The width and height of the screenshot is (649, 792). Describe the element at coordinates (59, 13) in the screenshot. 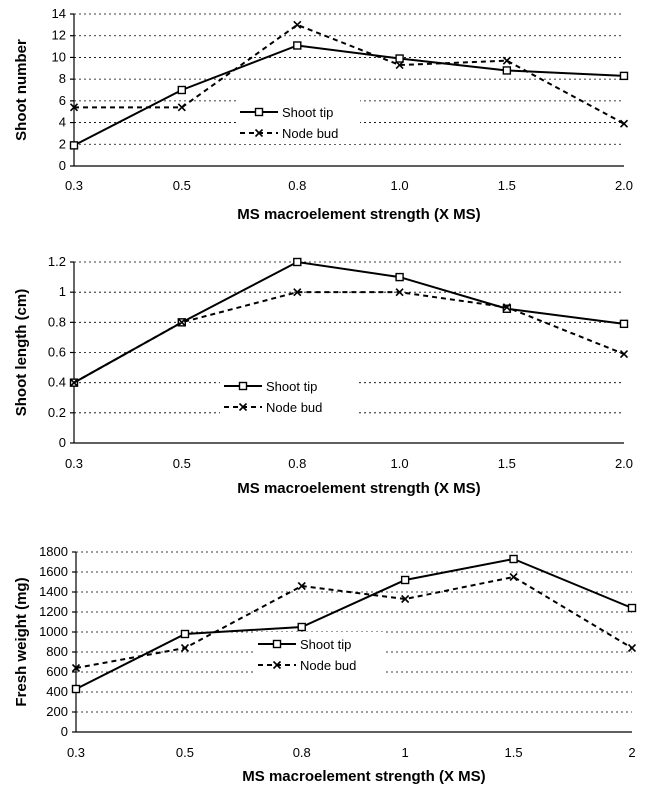

I see `y-tick-label: 14` at that location.